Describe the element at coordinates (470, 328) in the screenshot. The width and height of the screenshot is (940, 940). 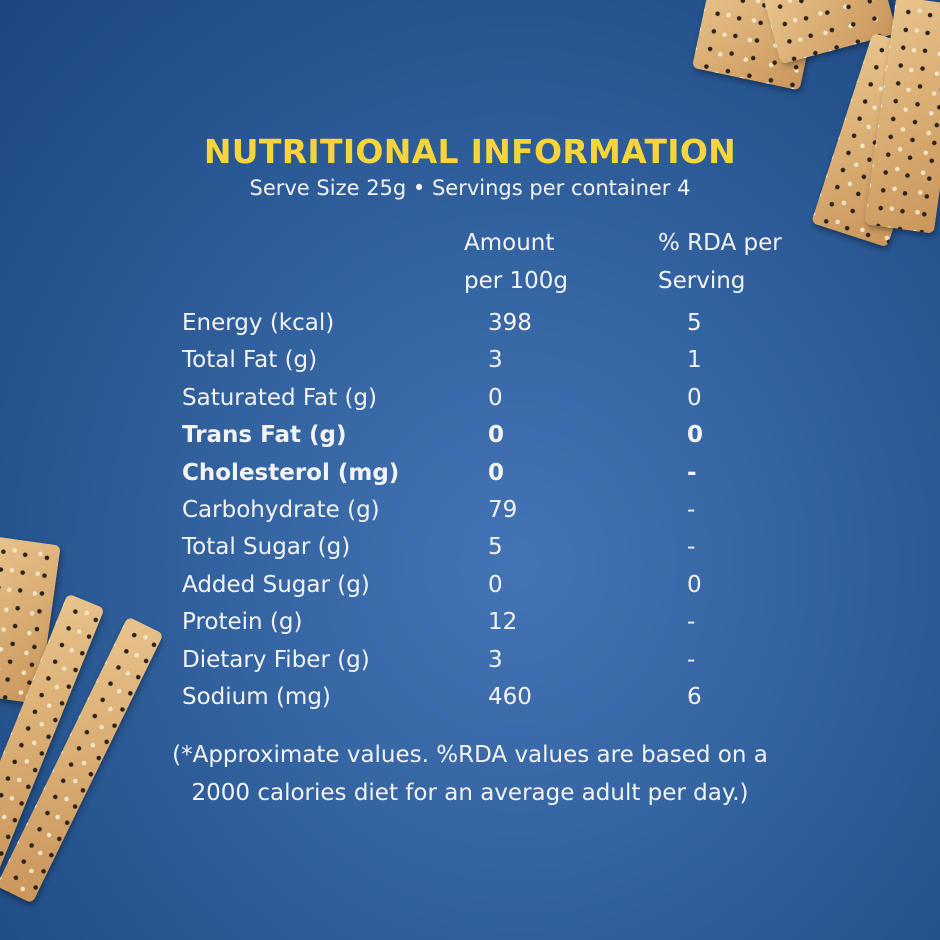
I see `table-row: Energy (kcal) 398 5` at that location.